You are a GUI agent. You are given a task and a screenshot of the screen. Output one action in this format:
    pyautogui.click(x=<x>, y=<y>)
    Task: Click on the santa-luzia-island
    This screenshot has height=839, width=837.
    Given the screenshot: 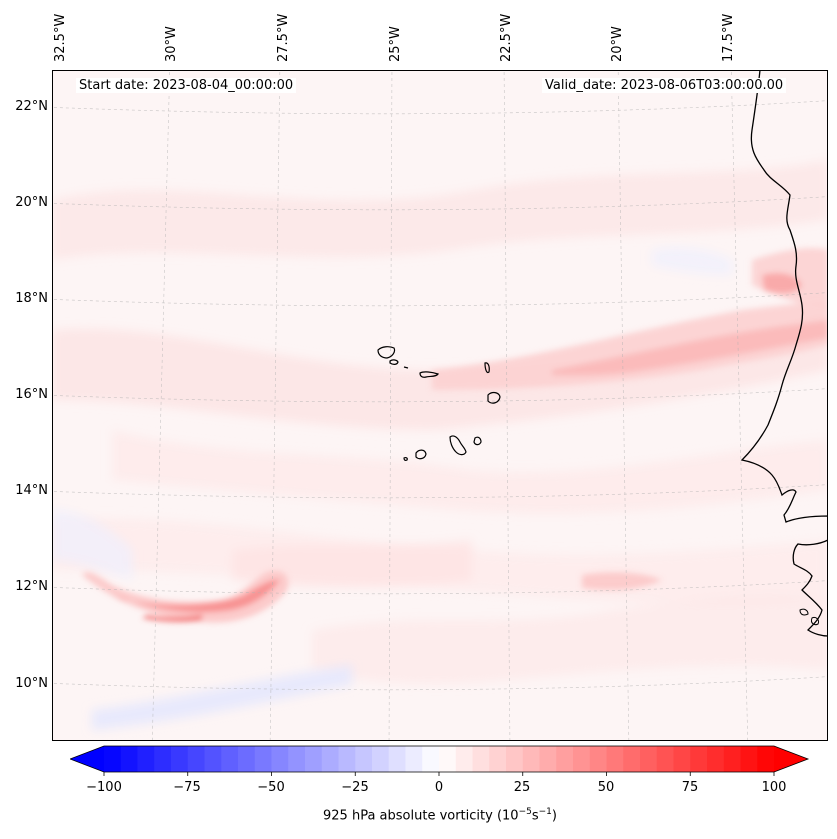 What is the action you would take?
    pyautogui.click(x=406, y=367)
    